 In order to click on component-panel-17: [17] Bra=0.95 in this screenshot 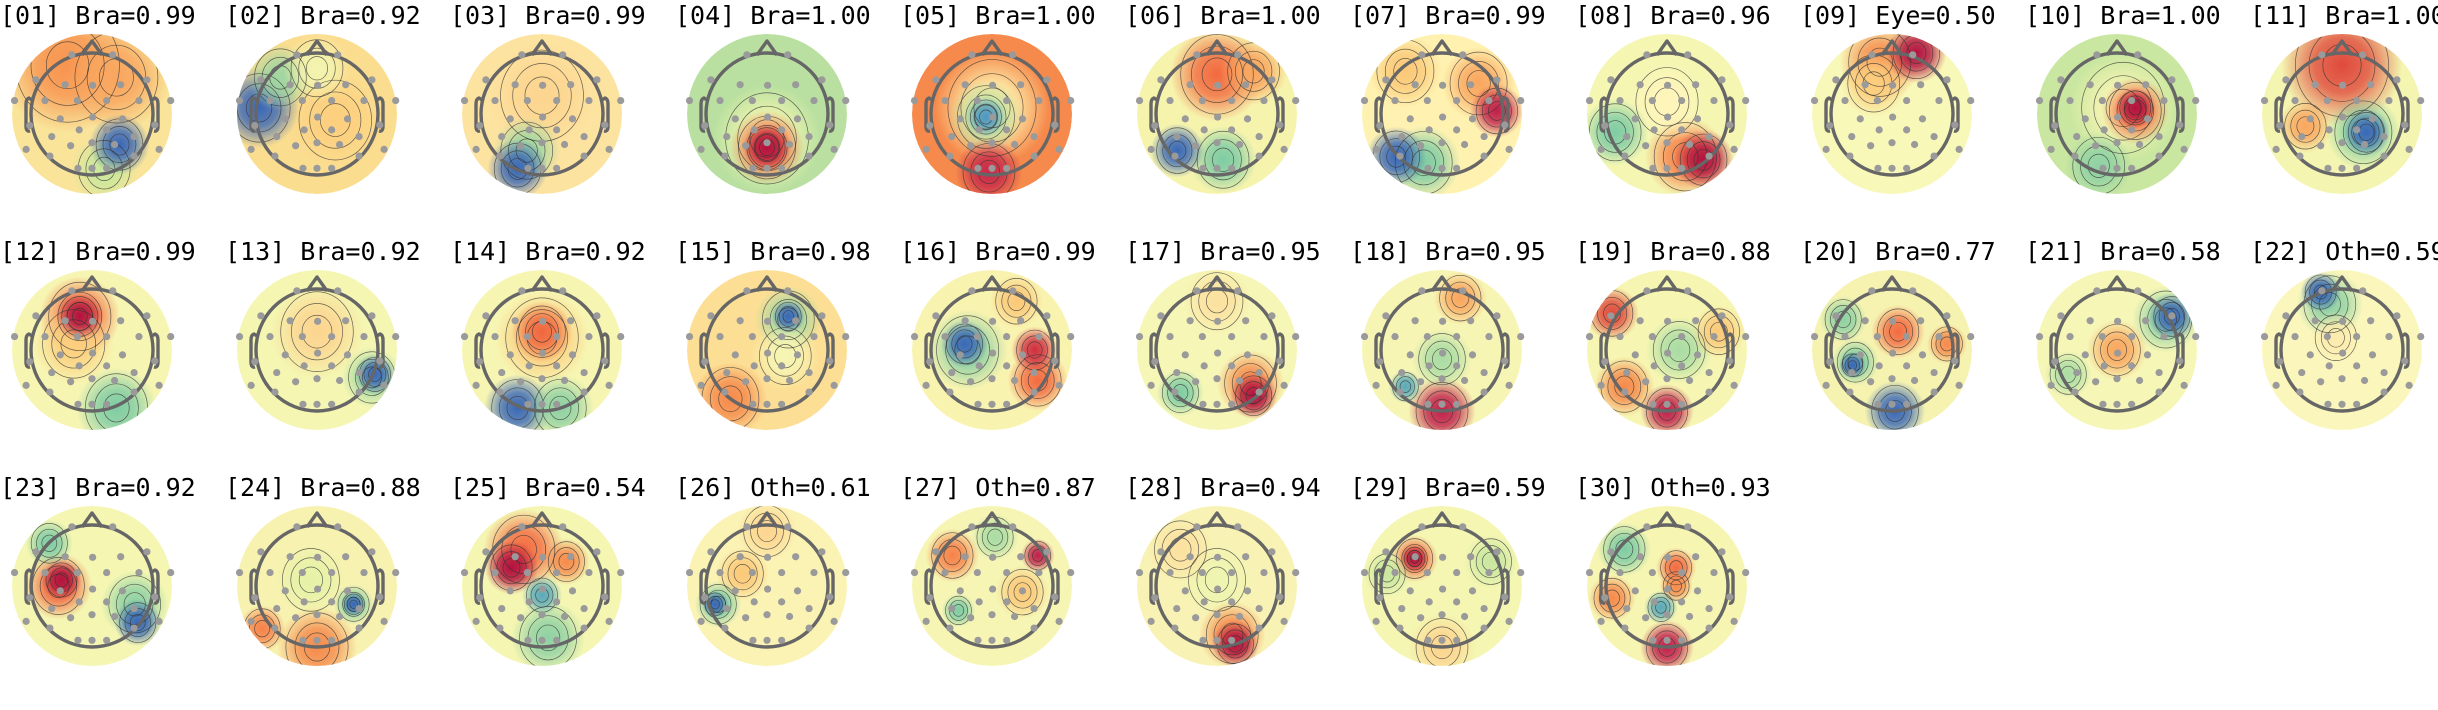, I will do `click(1237, 356)`.